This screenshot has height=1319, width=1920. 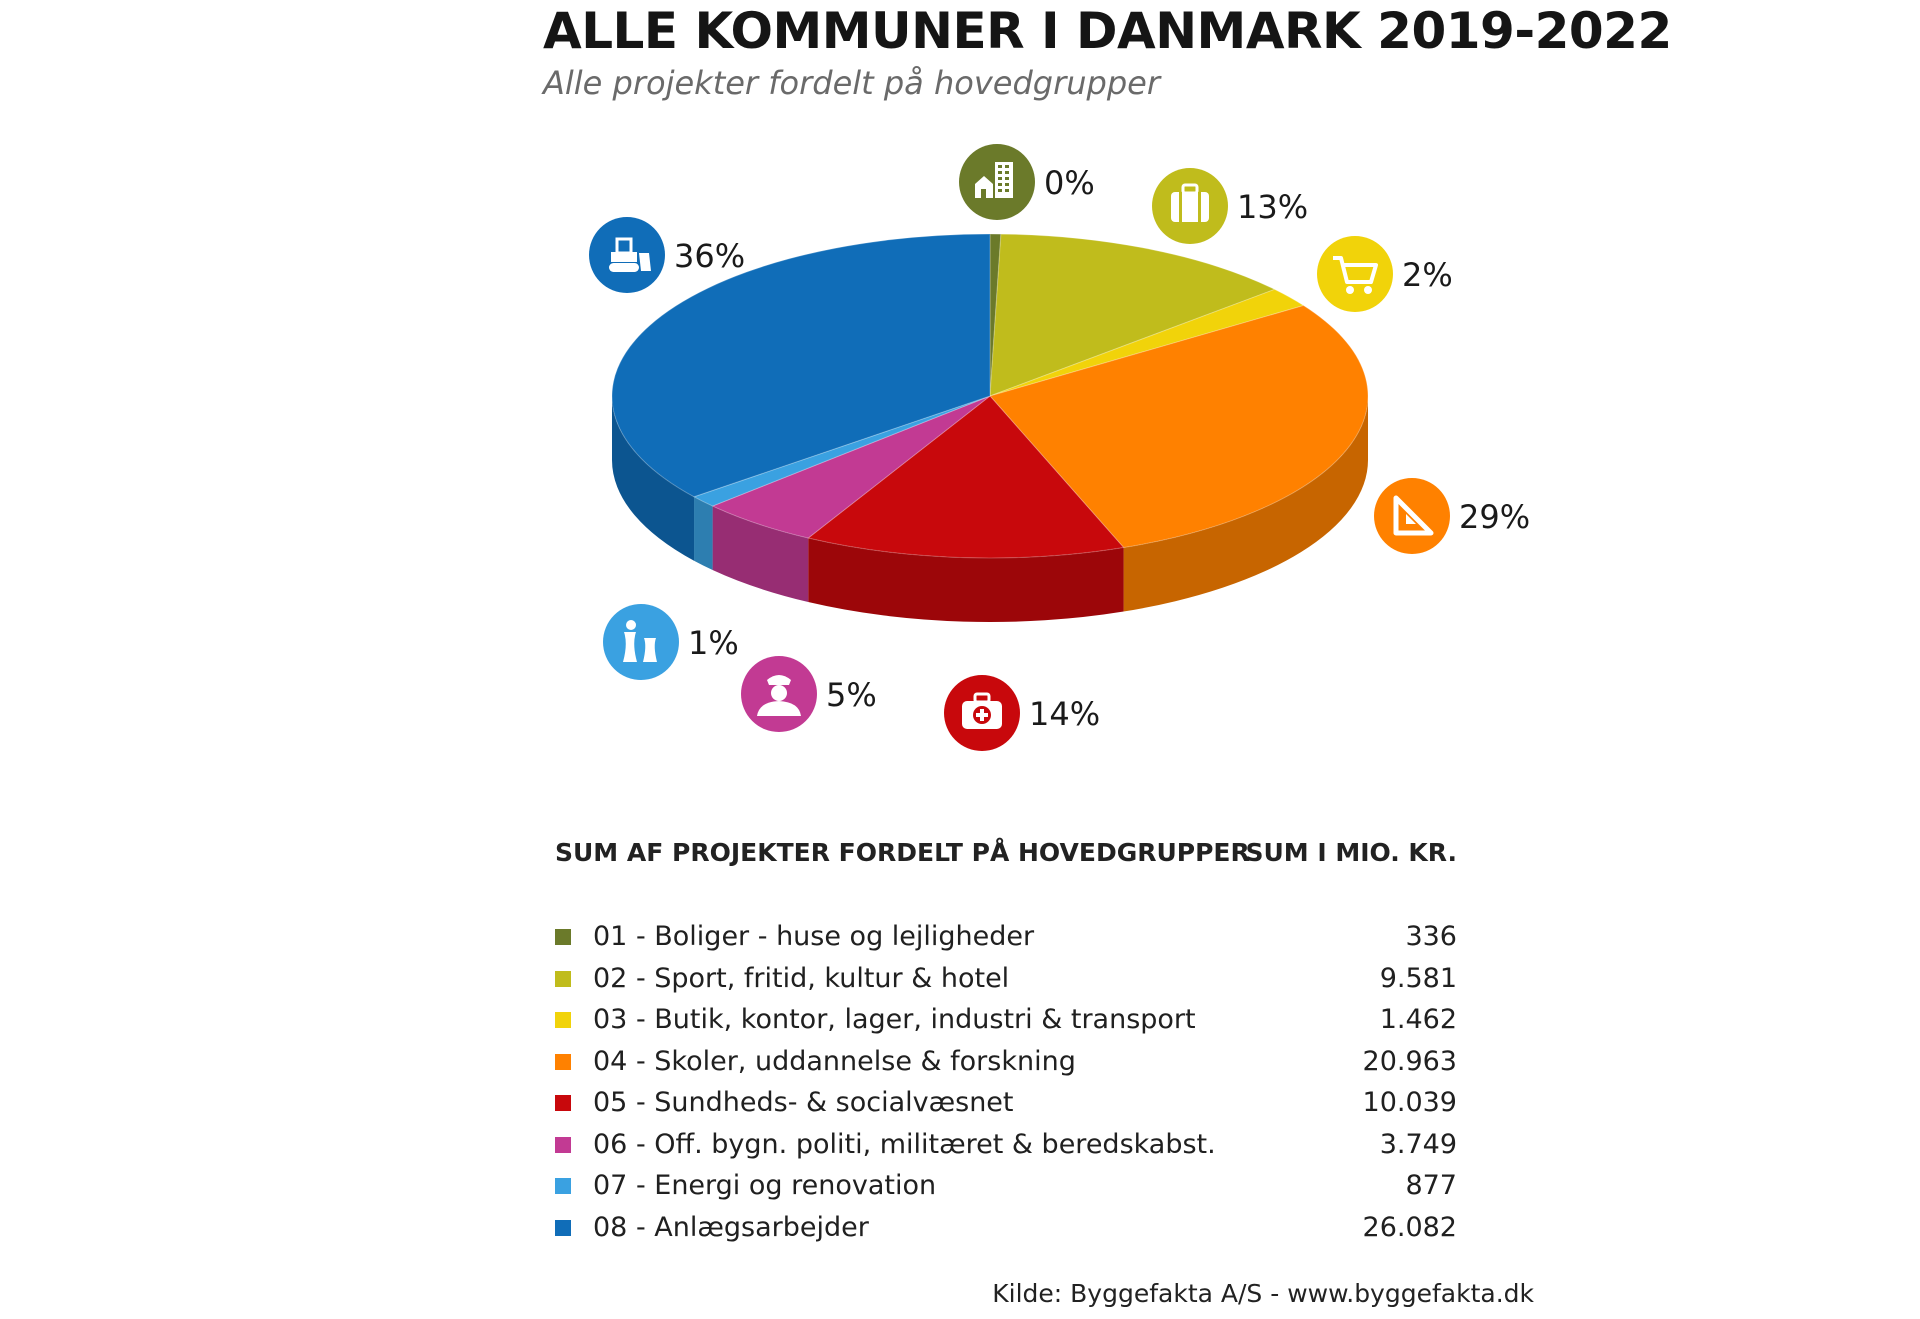 I want to click on set-square-icon, so click(x=1413, y=515).